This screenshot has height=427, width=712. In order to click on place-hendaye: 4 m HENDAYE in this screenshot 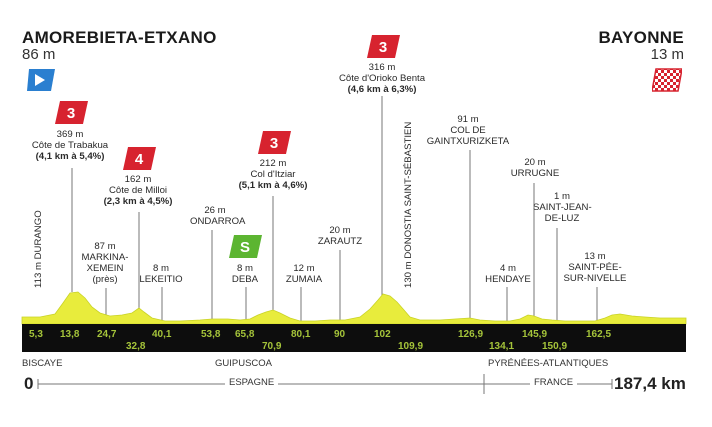, I will do `click(508, 274)`.